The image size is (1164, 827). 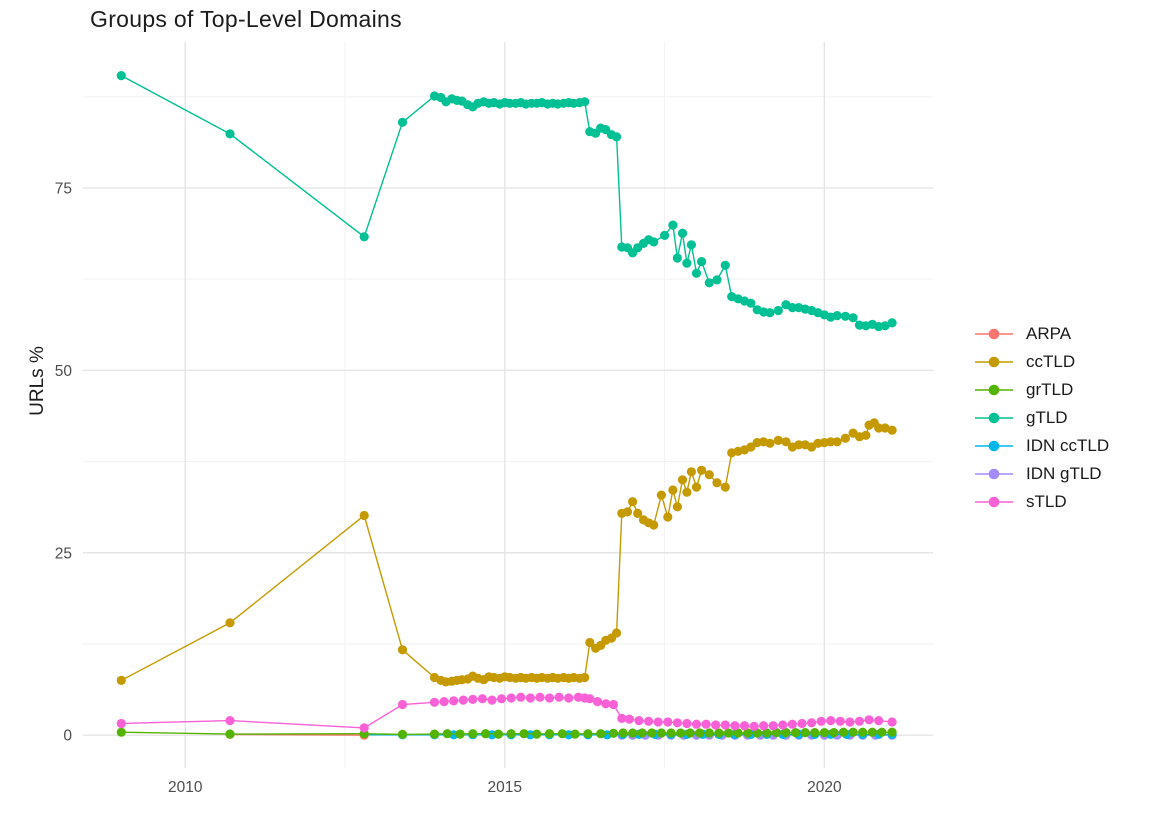 What do you see at coordinates (1049, 333) in the screenshot?
I see `legend-label: ARPA` at bounding box center [1049, 333].